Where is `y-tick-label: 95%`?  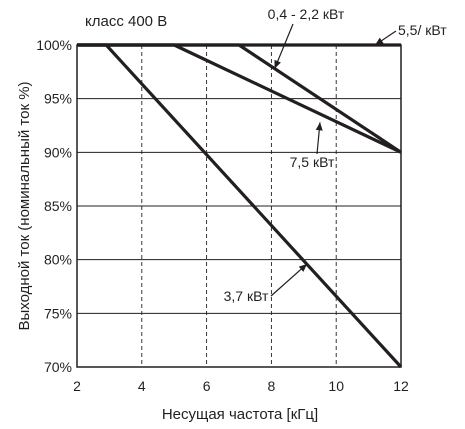 y-tick-label: 95% is located at coordinates (58, 99).